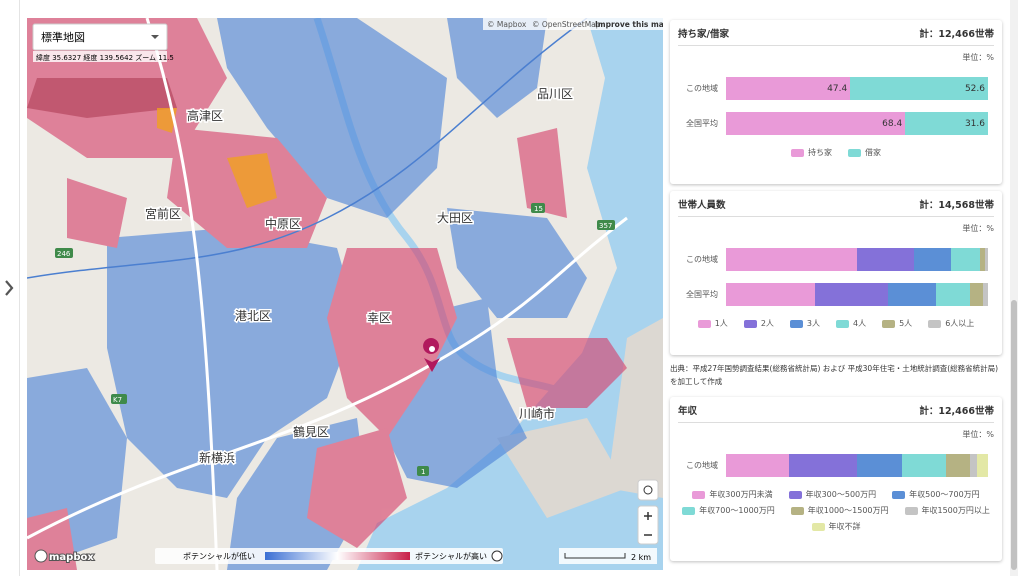 This screenshot has width=1024, height=580. What do you see at coordinates (712, 323) in the screenshot?
I see `legend-item: 1人` at bounding box center [712, 323].